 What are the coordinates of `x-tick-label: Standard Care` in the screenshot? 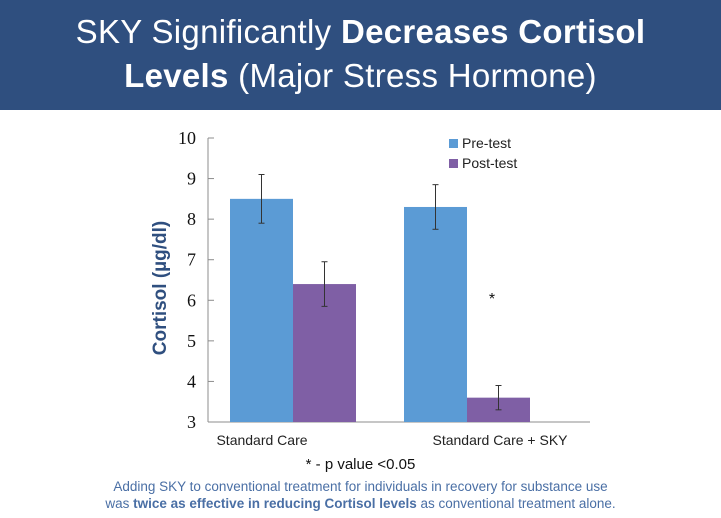 It's located at (261, 440).